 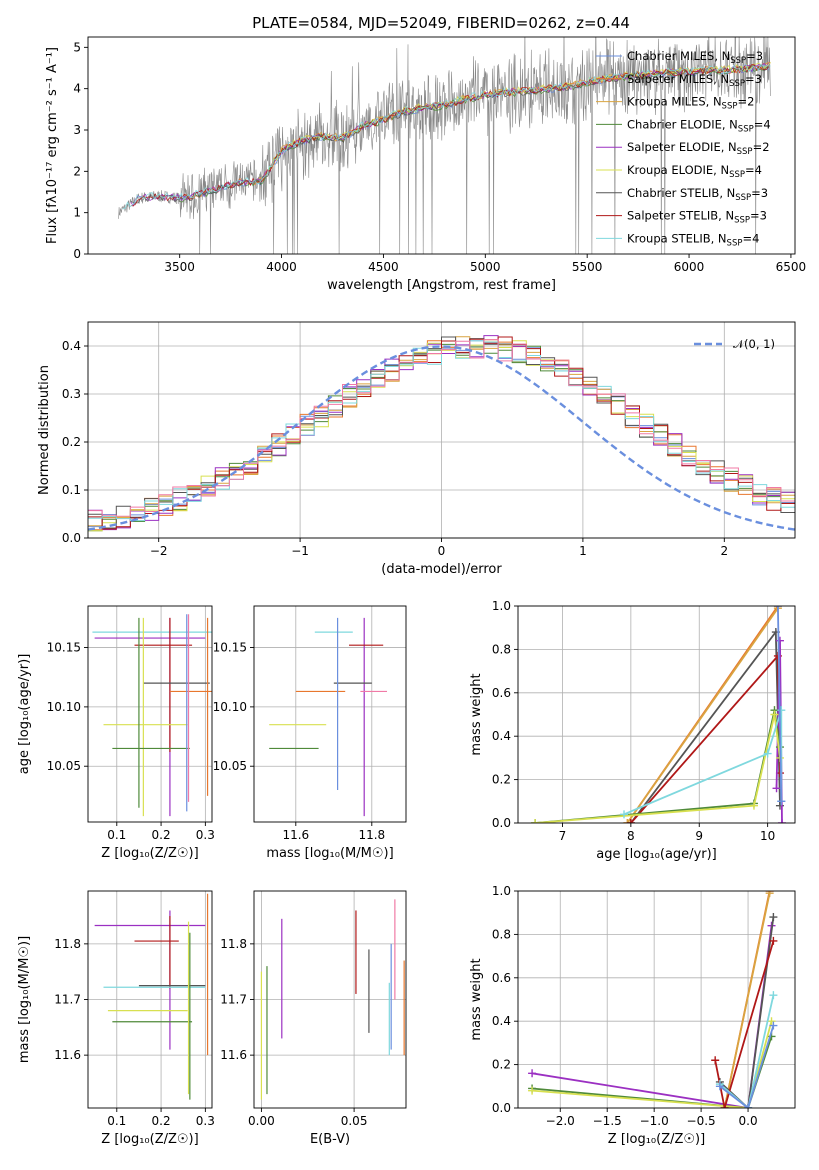 I want to click on y-tick-label: 1.0, so click(x=501, y=606).